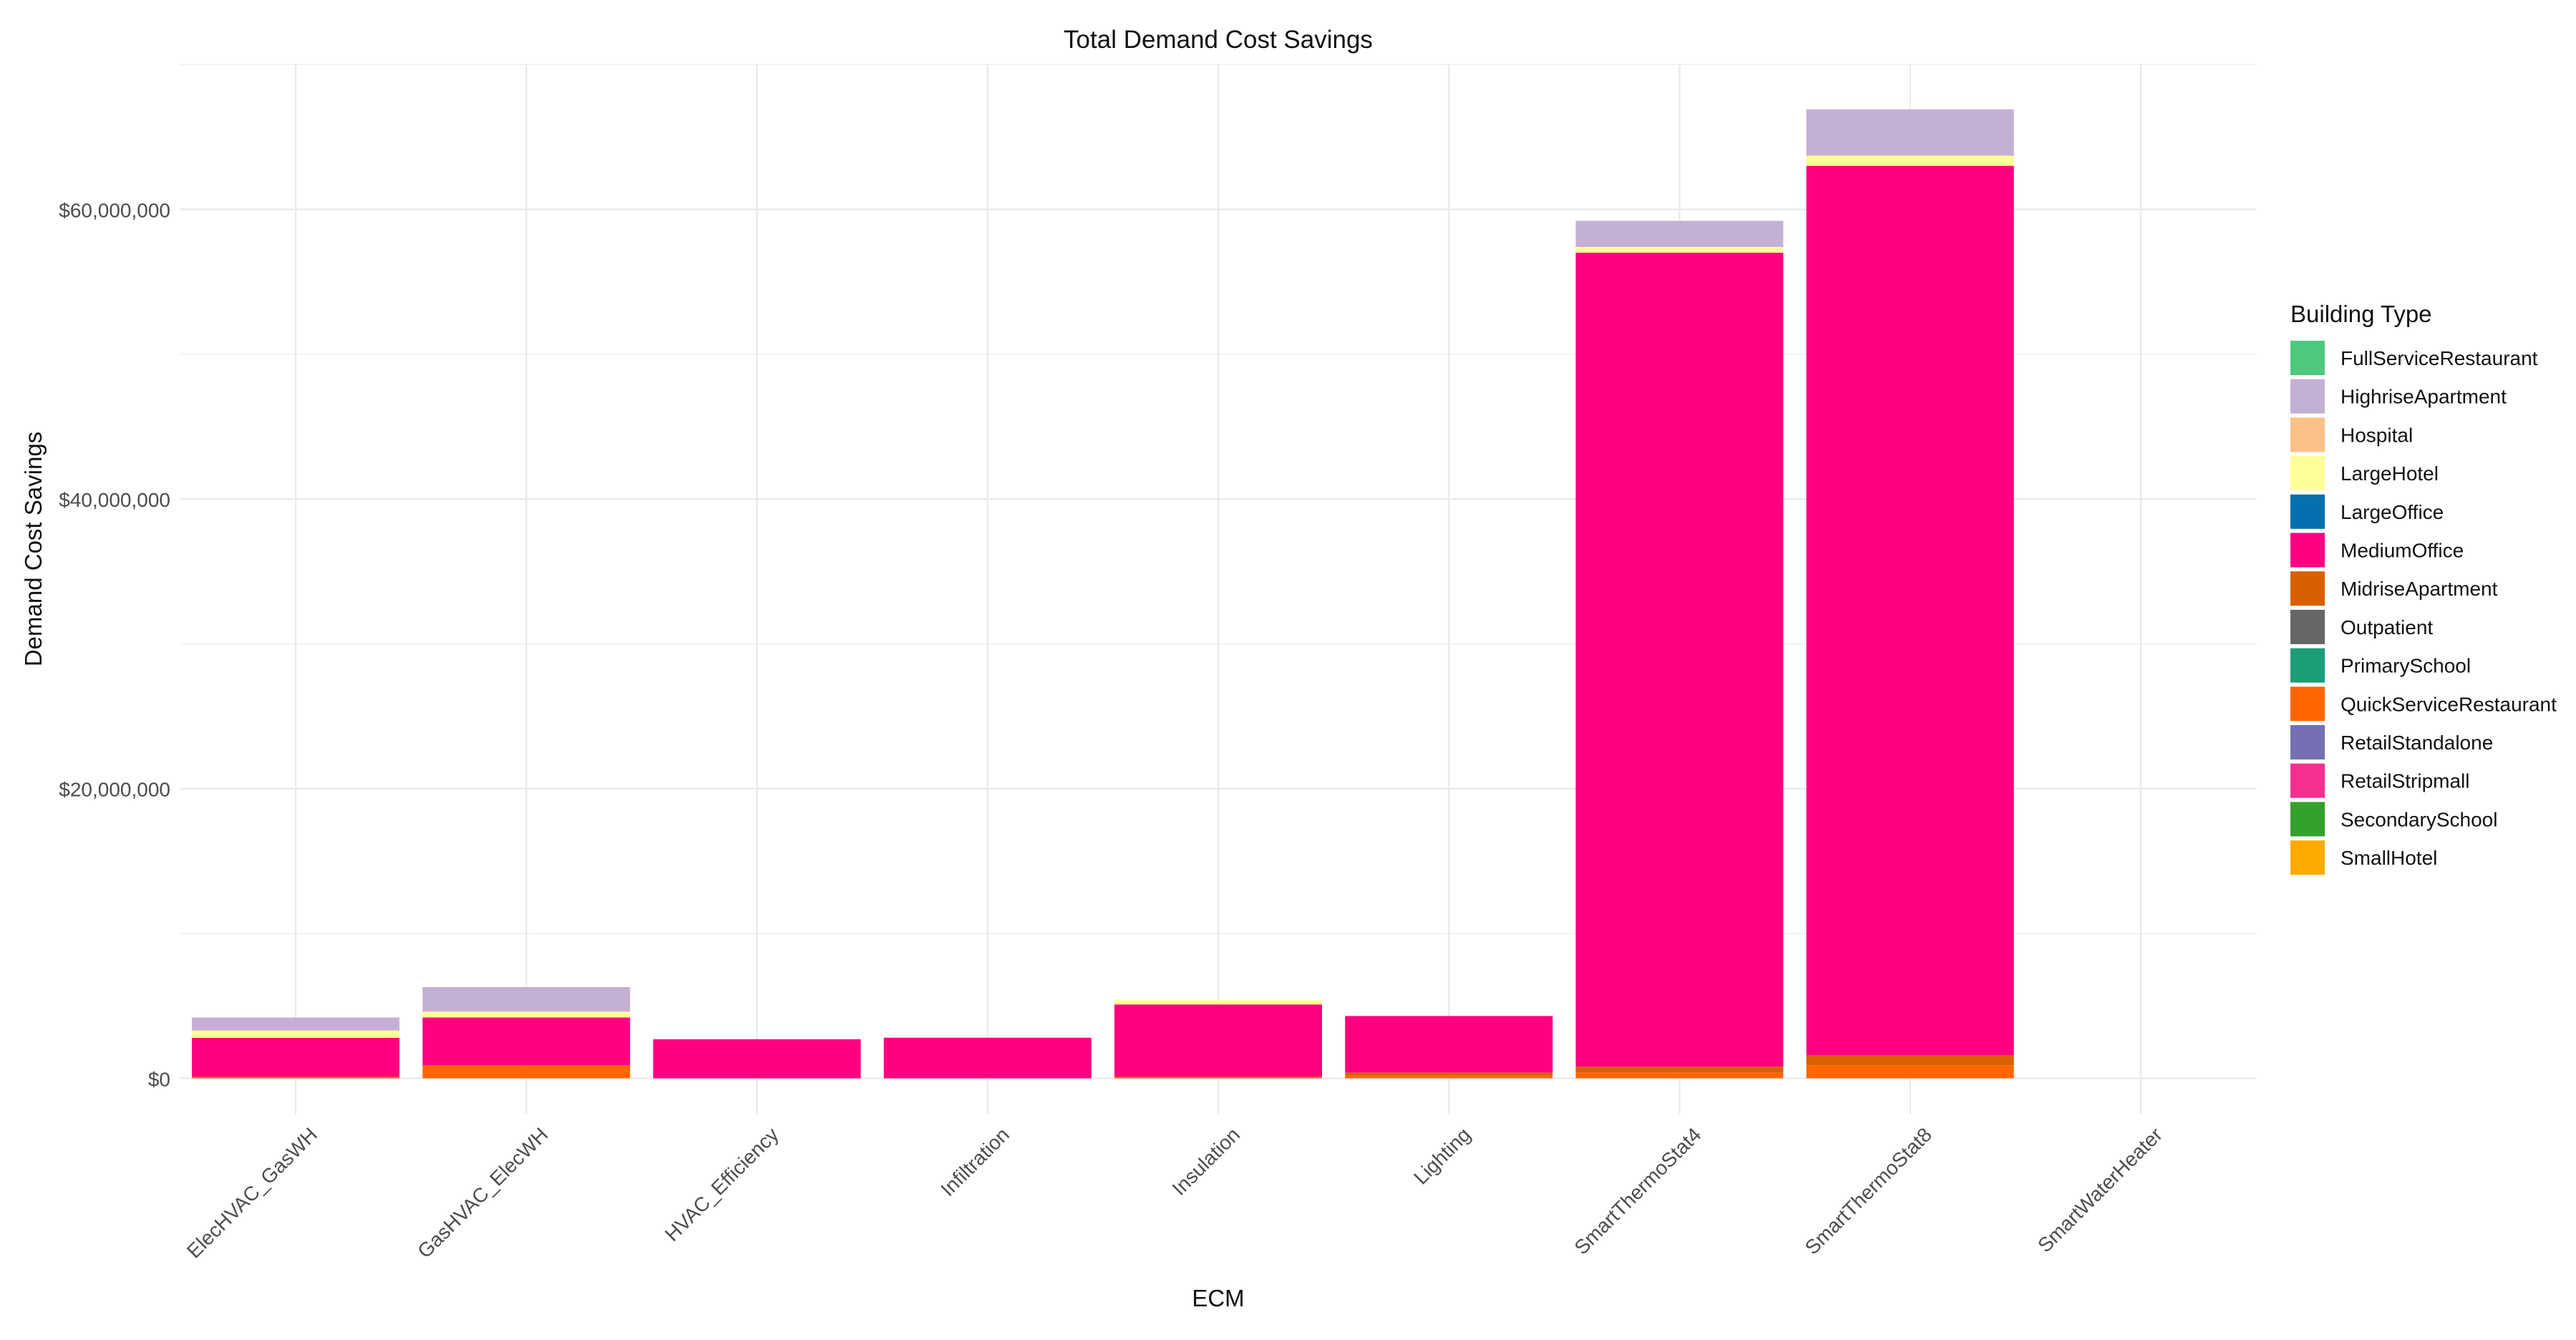 The image size is (2576, 1340). What do you see at coordinates (2406, 666) in the screenshot?
I see `legend-label: PrimarySchool` at bounding box center [2406, 666].